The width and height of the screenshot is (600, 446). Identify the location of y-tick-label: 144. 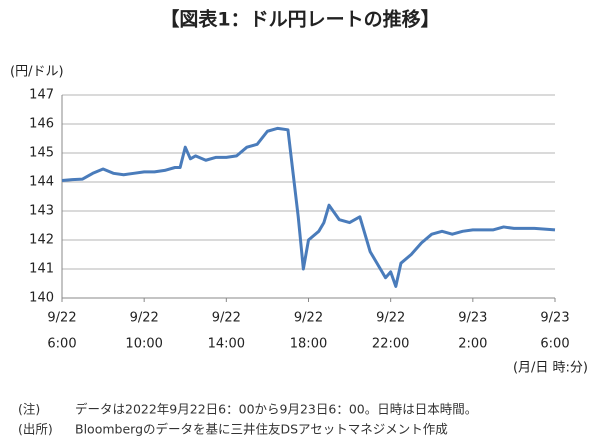
(41, 182).